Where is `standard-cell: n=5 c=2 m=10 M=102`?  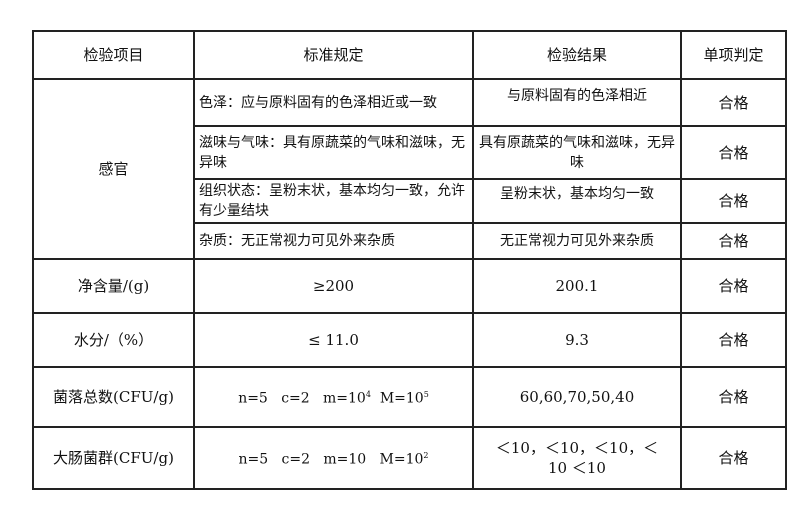 standard-cell: n=5 c=2 m=10 M=102 is located at coordinates (333, 458).